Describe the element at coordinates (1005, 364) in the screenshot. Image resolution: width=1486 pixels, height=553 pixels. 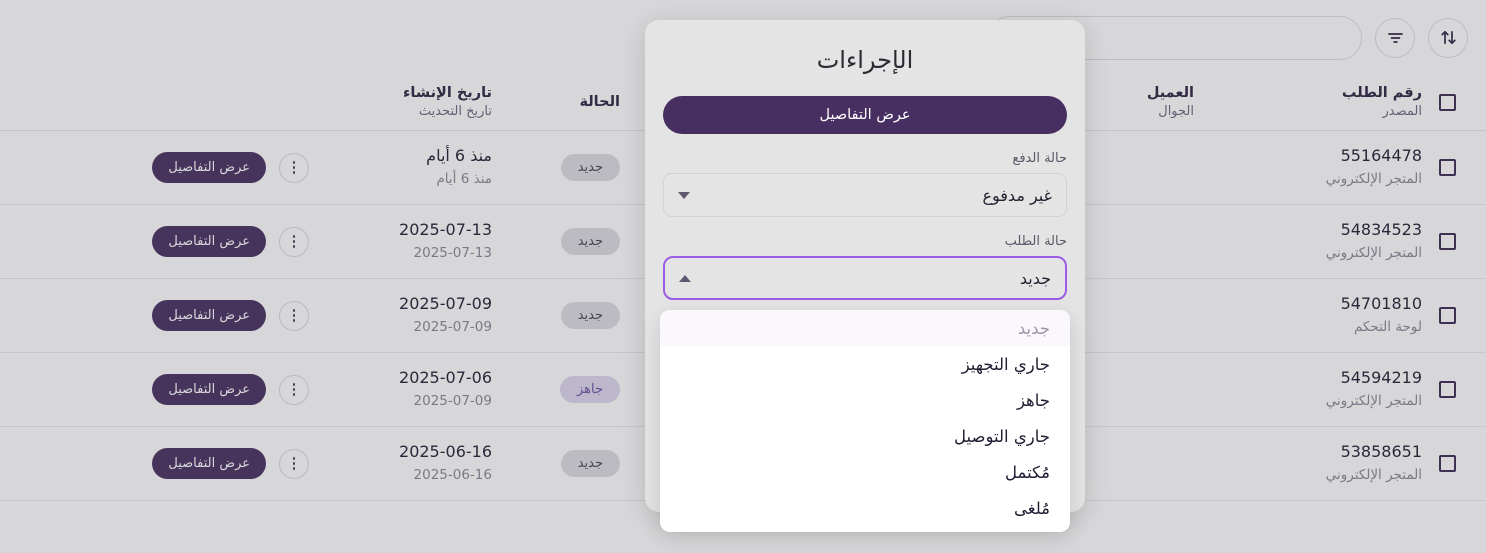
I see `dropdown-option: جاري التجهيز` at that location.